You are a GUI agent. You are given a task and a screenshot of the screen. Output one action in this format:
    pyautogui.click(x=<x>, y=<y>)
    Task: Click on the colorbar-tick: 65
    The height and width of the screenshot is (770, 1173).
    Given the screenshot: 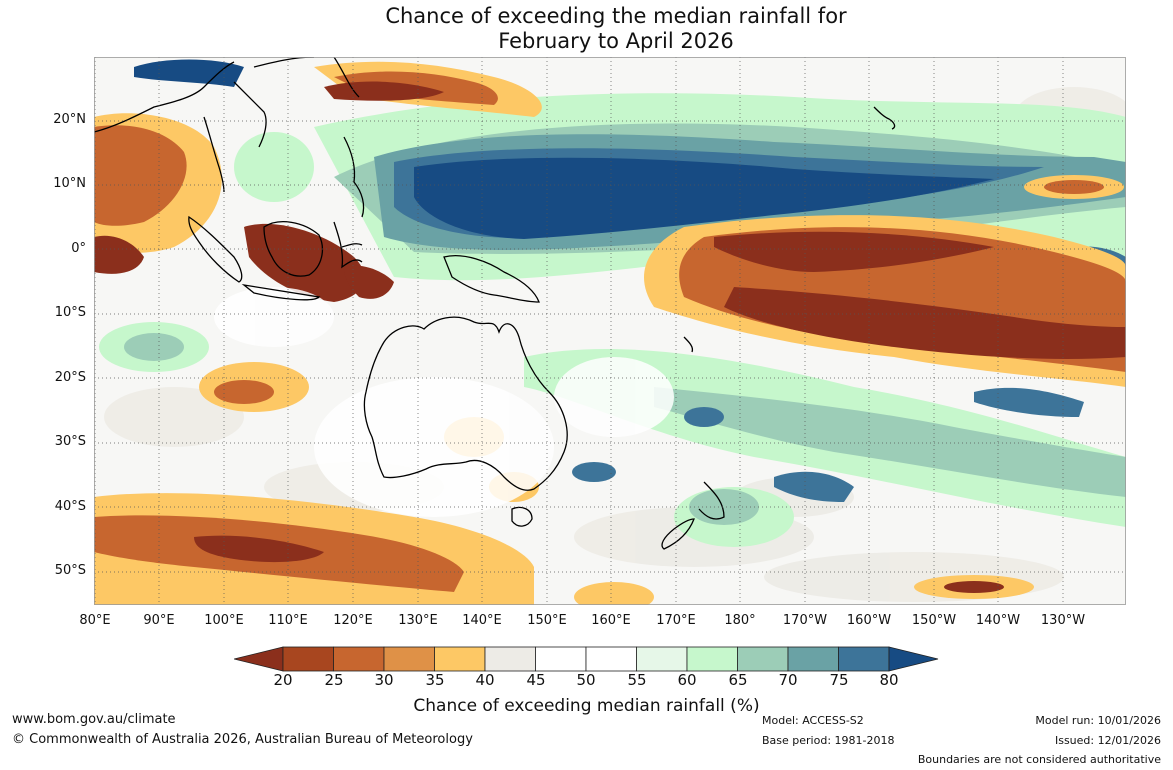 What is the action you would take?
    pyautogui.click(x=738, y=680)
    